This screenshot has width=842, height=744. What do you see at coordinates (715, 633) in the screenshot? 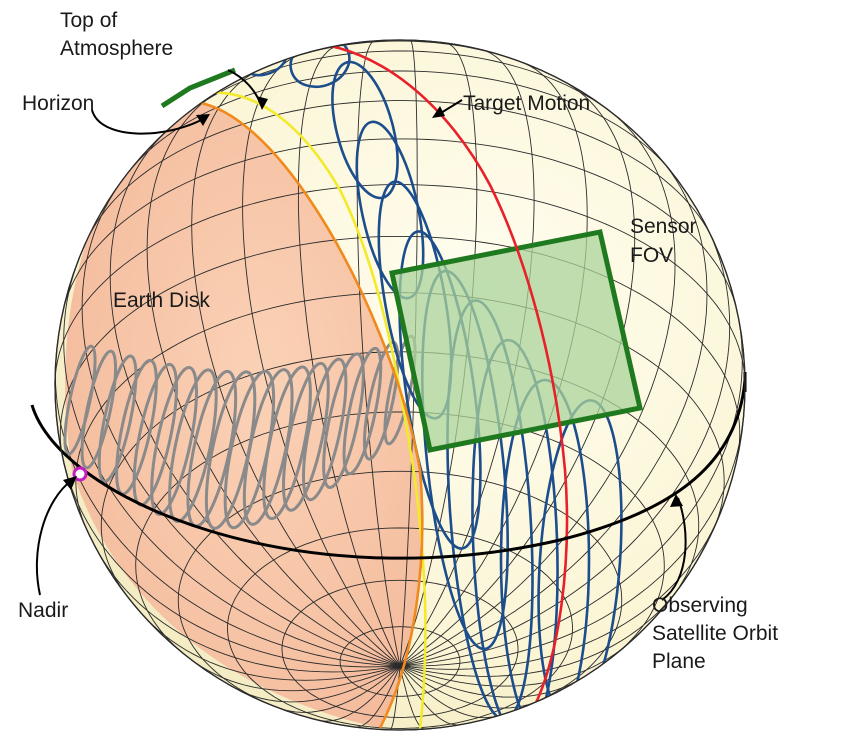
I see `label-orbit-plane-2: Satellite Orbit` at bounding box center [715, 633].